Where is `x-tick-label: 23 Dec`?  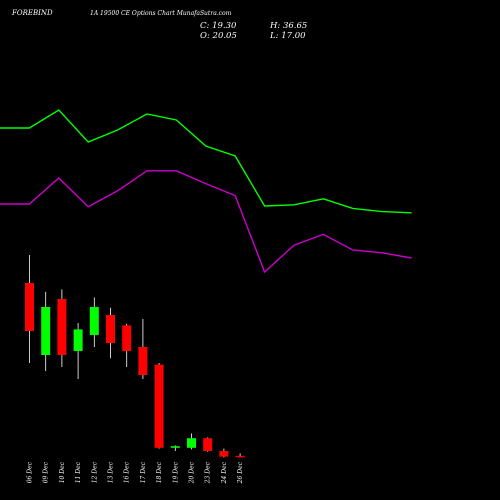
x-tick-label: 23 Dec is located at coordinates (208, 472).